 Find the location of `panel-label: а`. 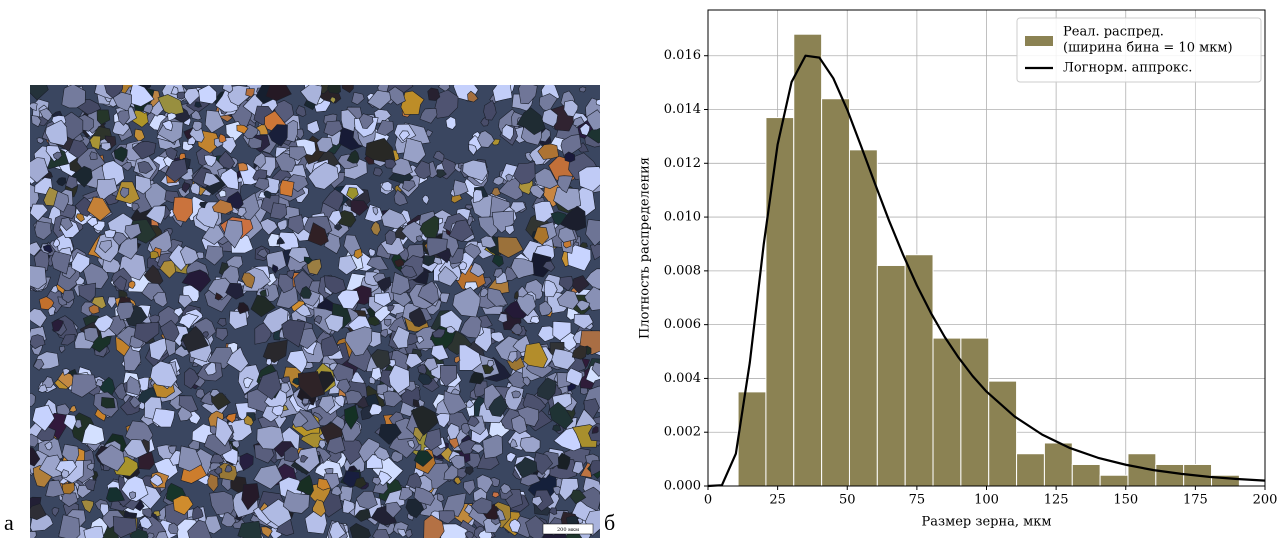

panel-label: а is located at coordinates (9, 522).